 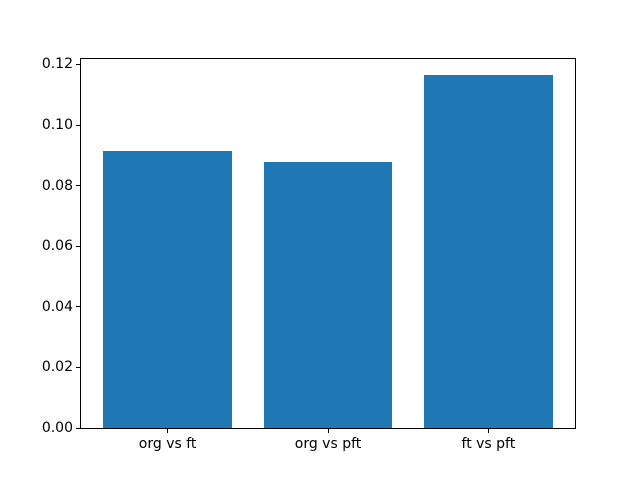 I want to click on x-tick-label: ft vs pft, so click(x=488, y=444).